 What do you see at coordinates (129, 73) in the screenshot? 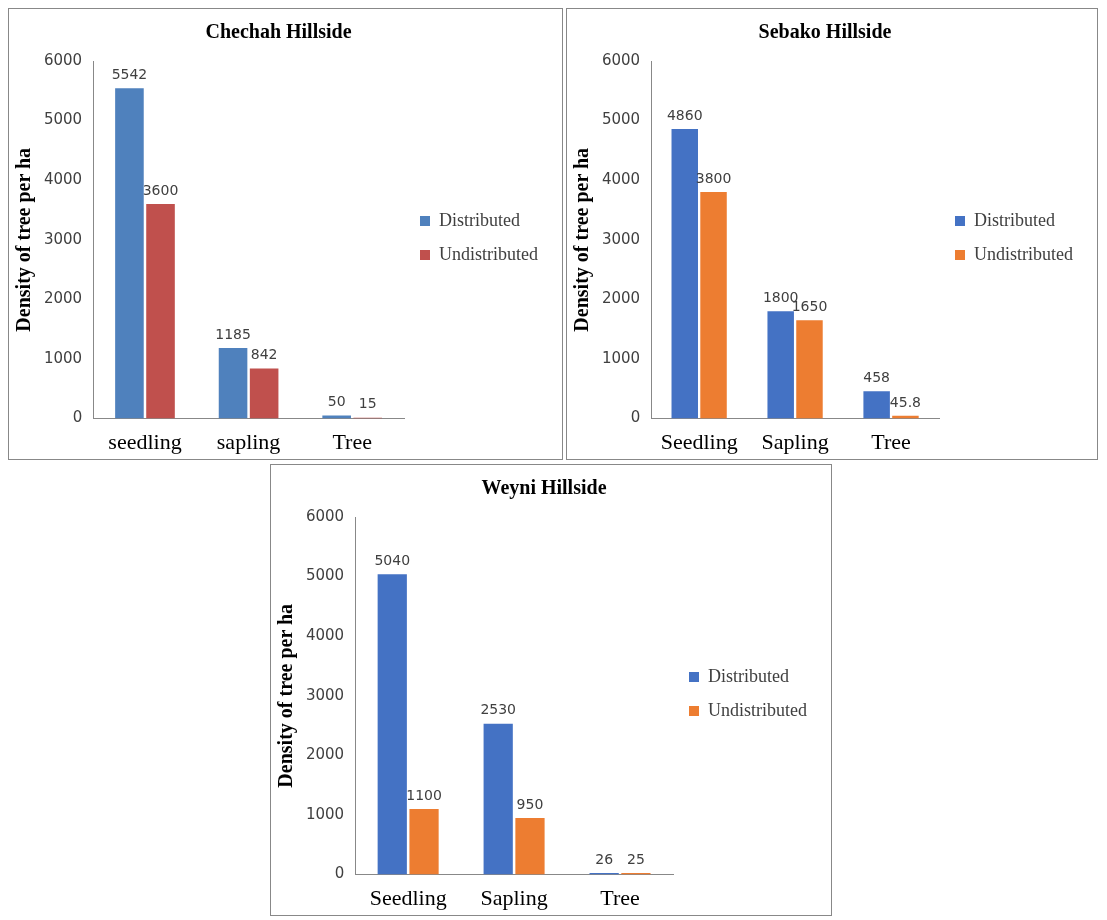
I see `data-label: 5542` at bounding box center [129, 73].